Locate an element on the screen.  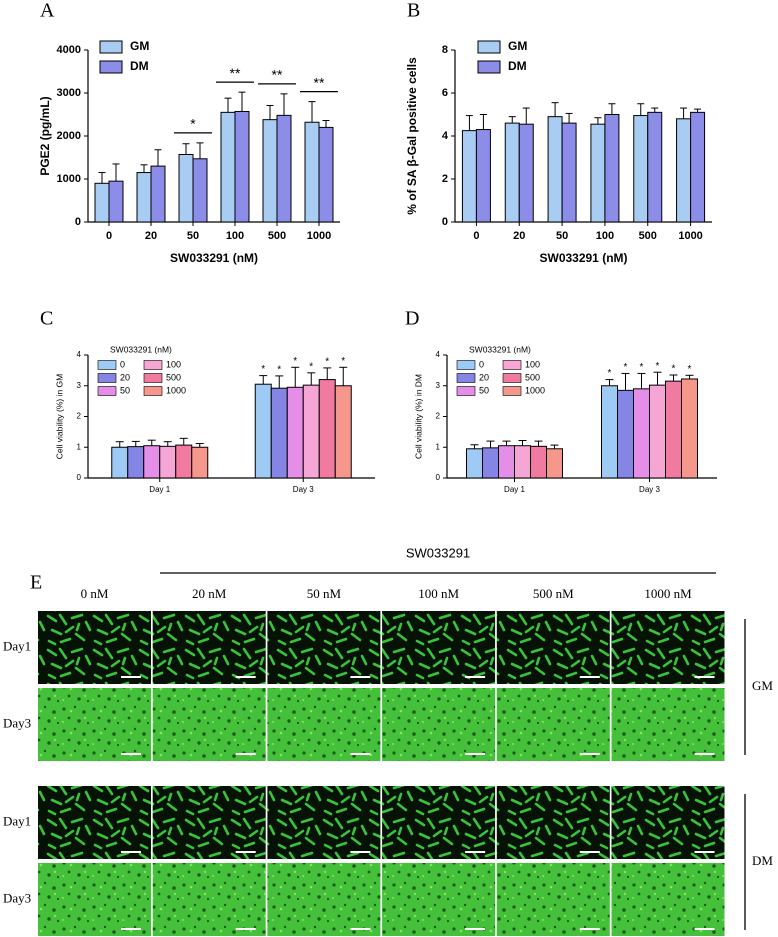
legend-swatch is located at coordinates (489, 47).